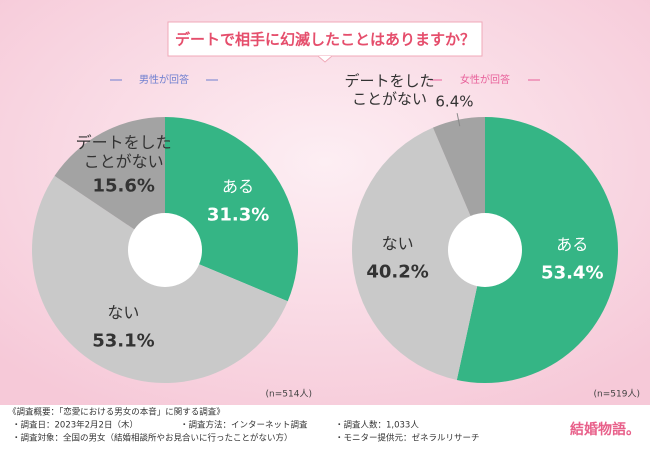 Image resolution: width=650 pixels, height=450 pixels. What do you see at coordinates (325, 59) in the screenshot?
I see `title-pointer` at bounding box center [325, 59].